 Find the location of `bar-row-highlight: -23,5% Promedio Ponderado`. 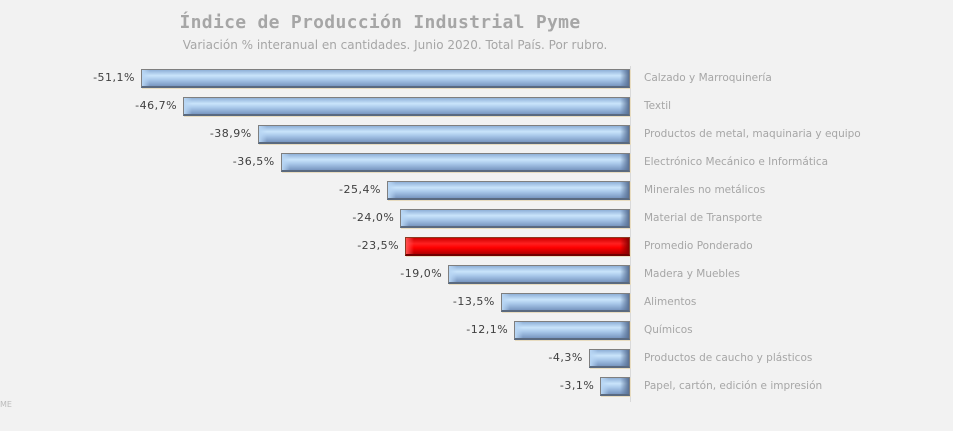

bar-row-highlight: -23,5% Promedio Ponderado is located at coordinates (476, 251).